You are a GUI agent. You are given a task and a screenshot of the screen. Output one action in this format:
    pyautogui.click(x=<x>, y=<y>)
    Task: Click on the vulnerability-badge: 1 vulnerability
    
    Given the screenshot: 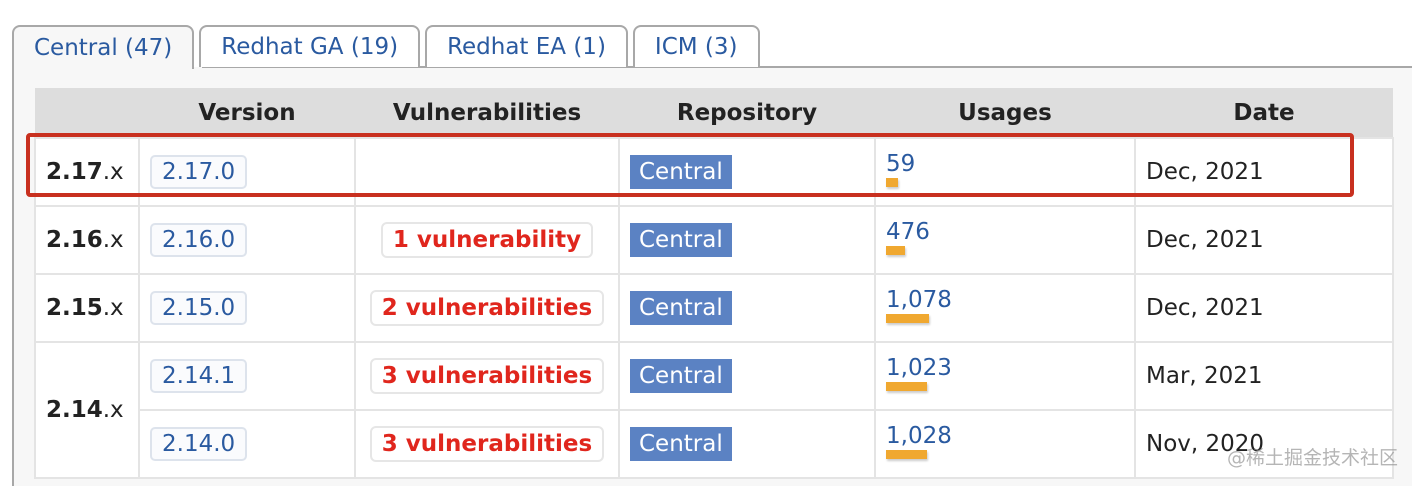 What is the action you would take?
    pyautogui.click(x=487, y=240)
    